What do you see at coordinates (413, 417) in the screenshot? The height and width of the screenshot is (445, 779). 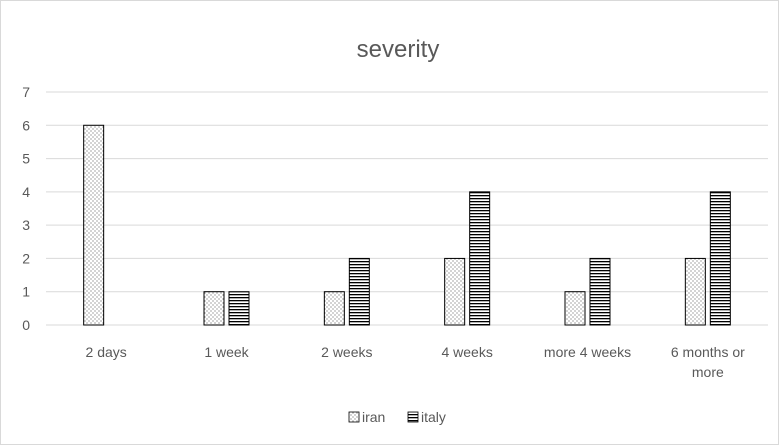 I see `legend-swatch-italy` at bounding box center [413, 417].